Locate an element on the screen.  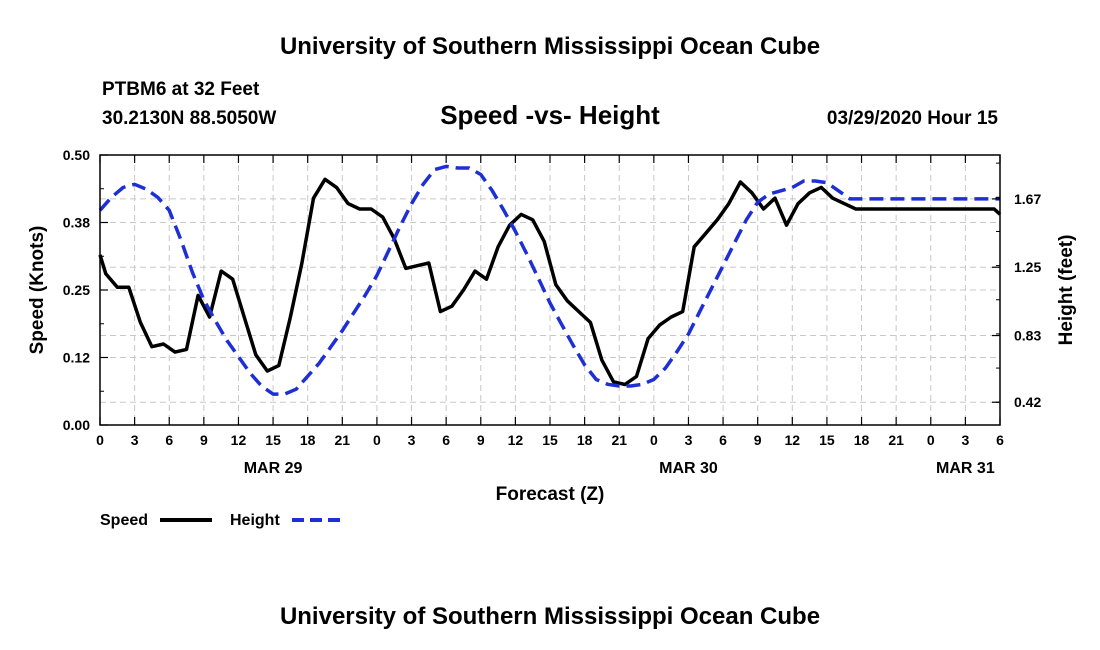
right-tick-label: 0.42 is located at coordinates (1027, 402).